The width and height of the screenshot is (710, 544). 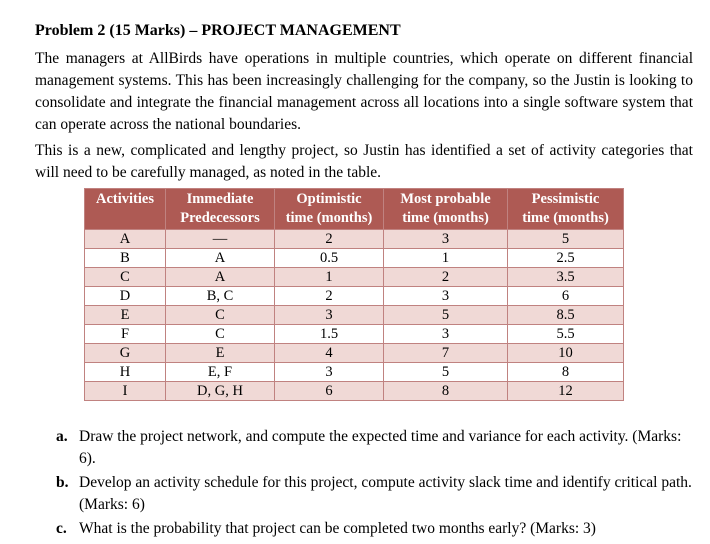 What do you see at coordinates (220, 391) in the screenshot?
I see `table-cell: D, G, H` at bounding box center [220, 391].